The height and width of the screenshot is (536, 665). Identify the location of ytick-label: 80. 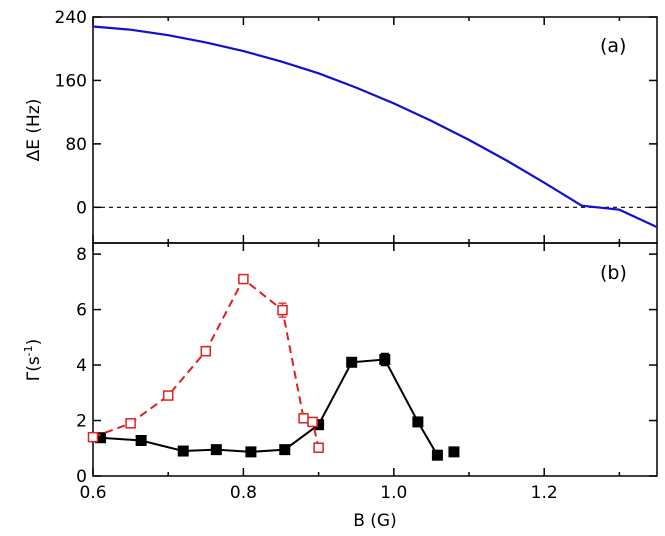
(76, 145).